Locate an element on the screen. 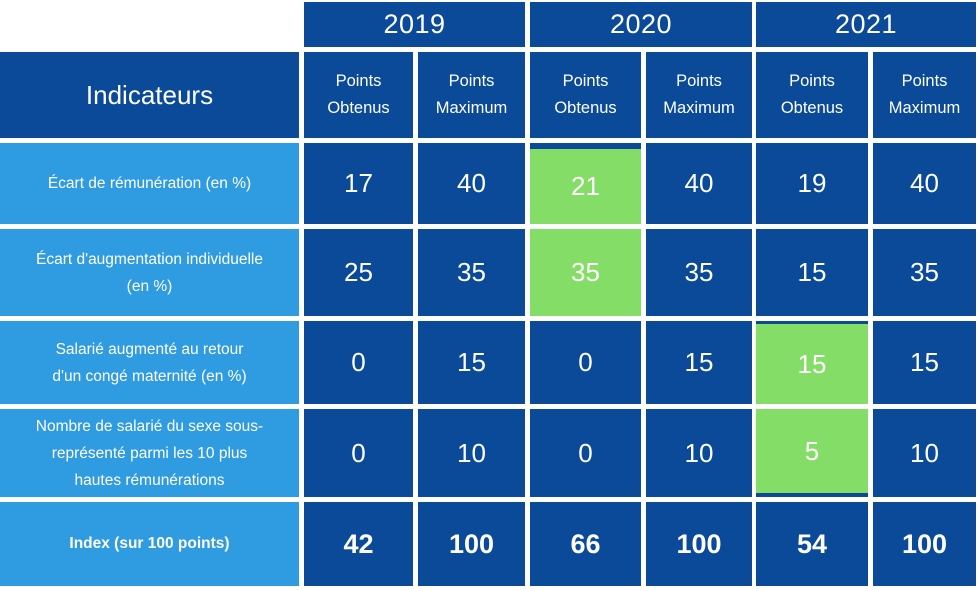 This screenshot has width=980, height=591. table-cell: 17 is located at coordinates (358, 183).